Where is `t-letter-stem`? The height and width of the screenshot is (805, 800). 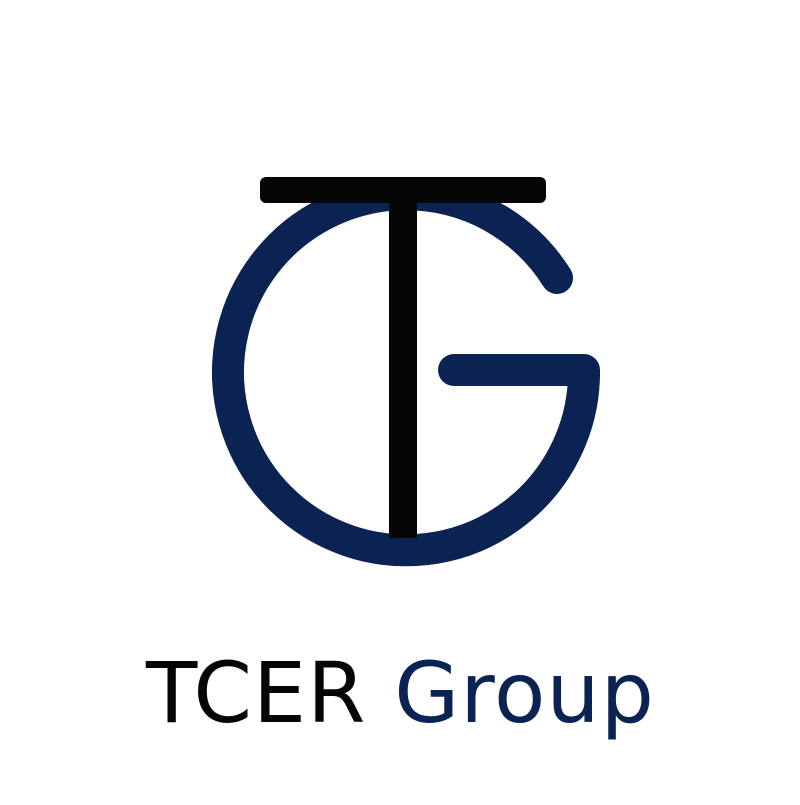
t-letter-stem is located at coordinates (403, 364).